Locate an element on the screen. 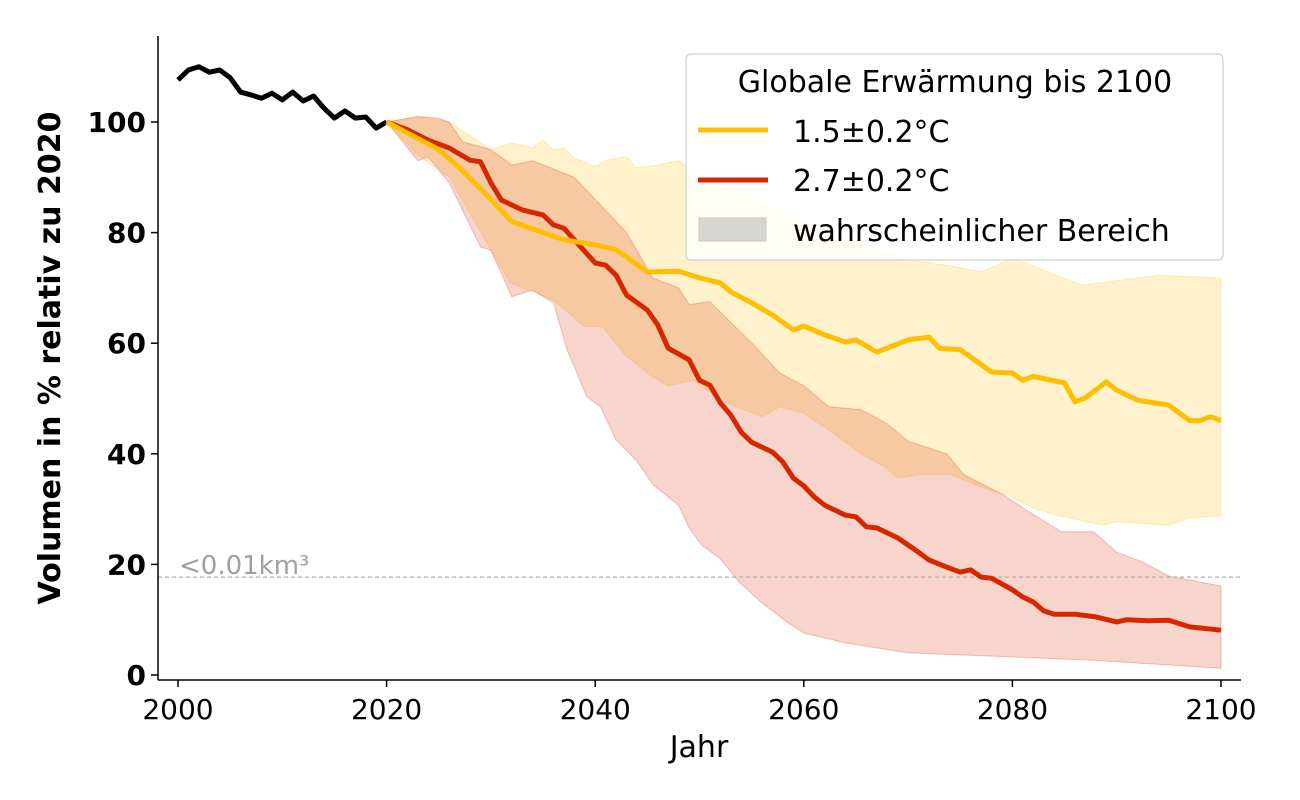  x-tick-label: 2080 is located at coordinates (1012, 709).